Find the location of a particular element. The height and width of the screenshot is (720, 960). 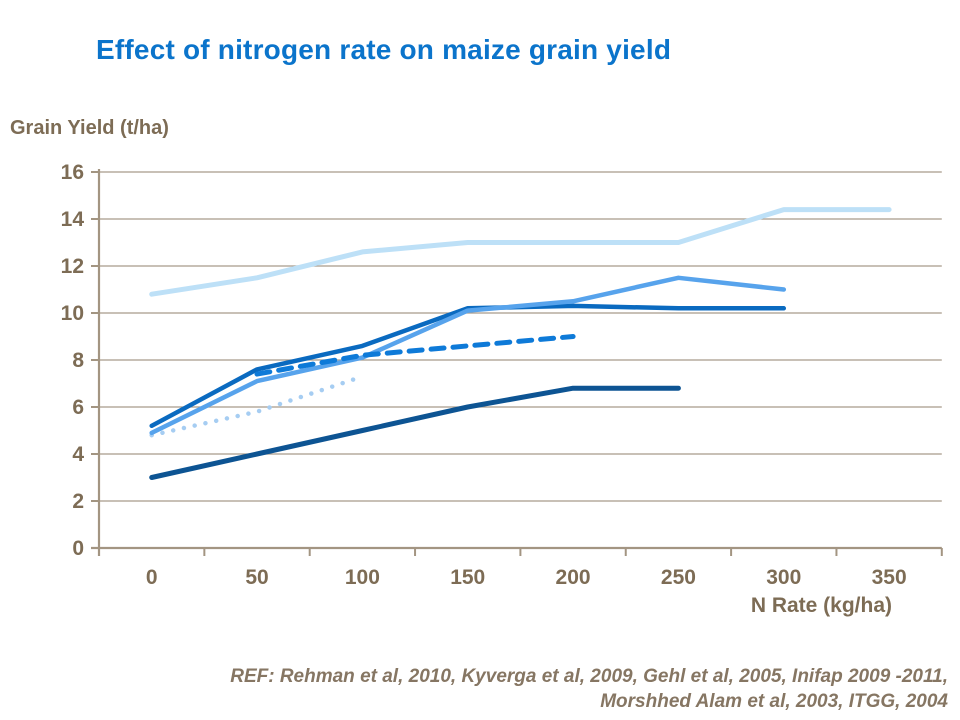

y-tick-label-2: 2 is located at coordinates (78, 501).